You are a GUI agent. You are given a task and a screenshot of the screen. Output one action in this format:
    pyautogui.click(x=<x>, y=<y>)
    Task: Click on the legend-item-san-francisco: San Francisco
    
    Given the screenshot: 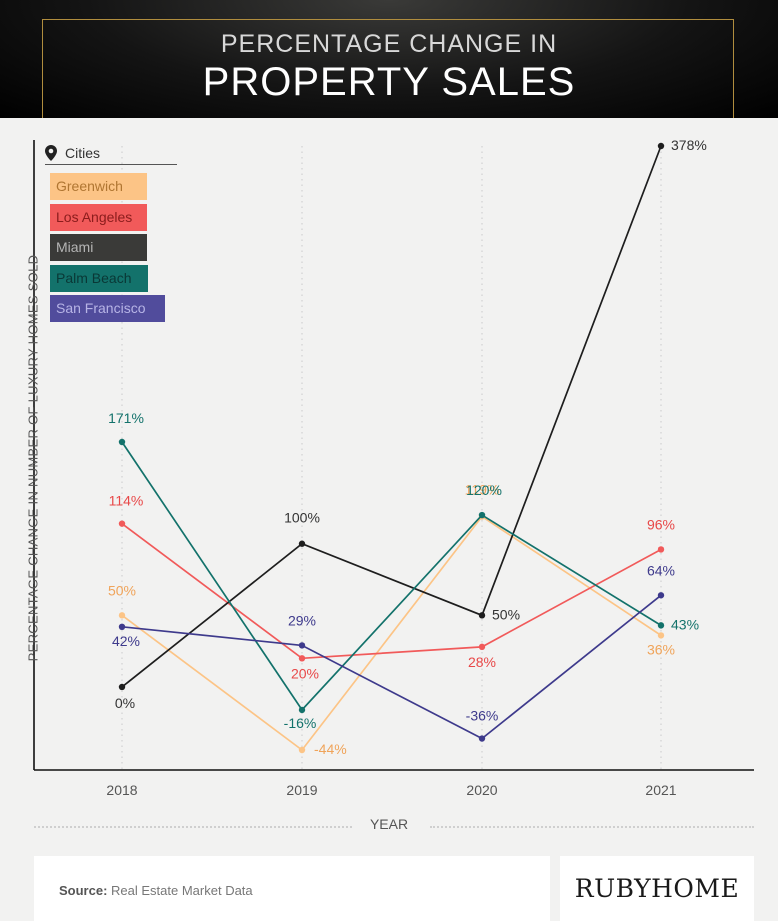 What is the action you would take?
    pyautogui.click(x=107, y=308)
    